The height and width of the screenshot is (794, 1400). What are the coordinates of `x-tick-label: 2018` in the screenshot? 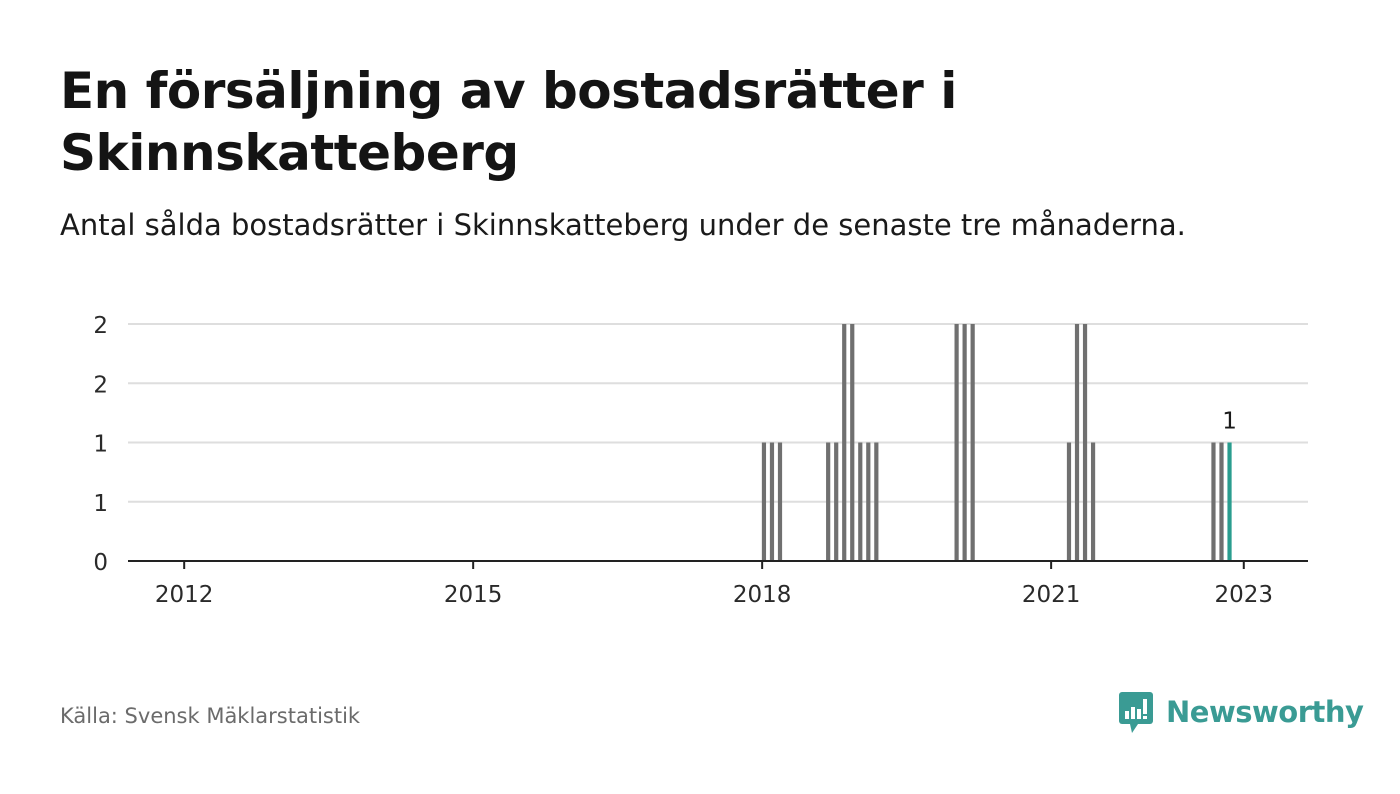 It's located at (762, 595).